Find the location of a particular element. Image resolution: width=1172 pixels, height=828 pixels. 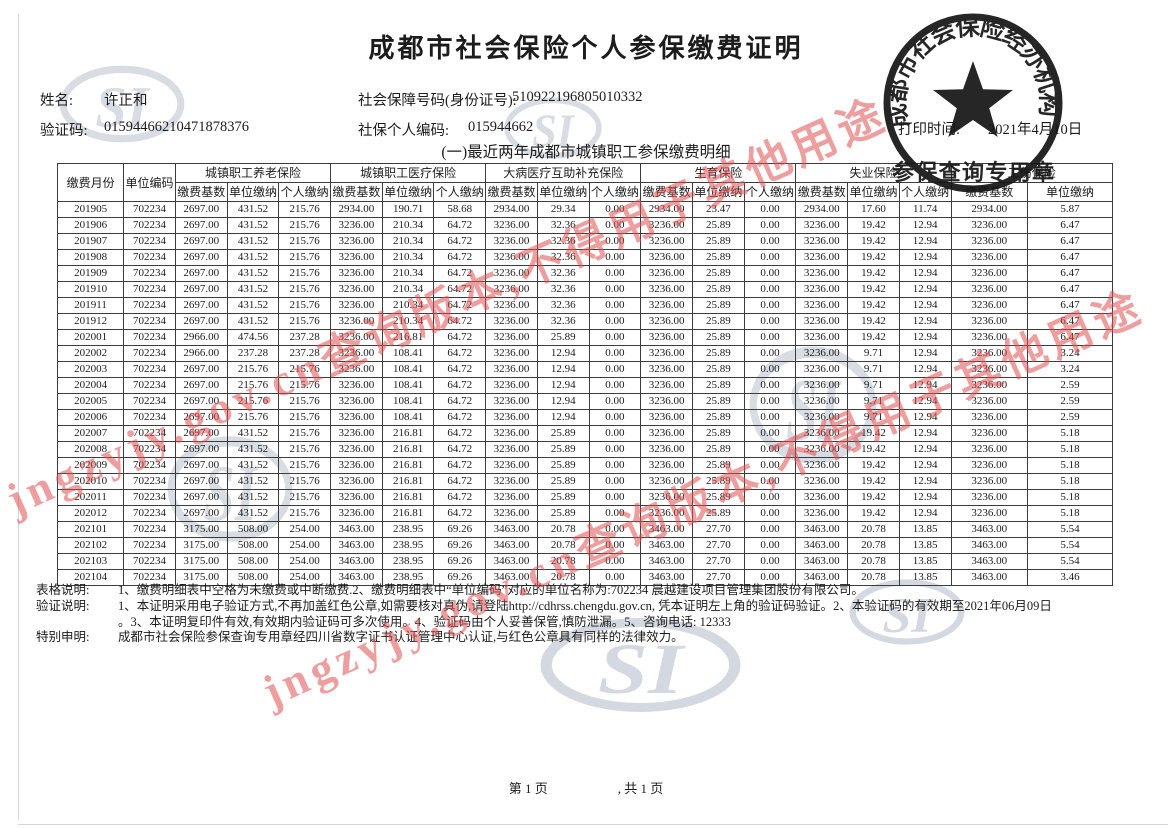

header-subcolumn: 个人缴纳 is located at coordinates (925, 192).